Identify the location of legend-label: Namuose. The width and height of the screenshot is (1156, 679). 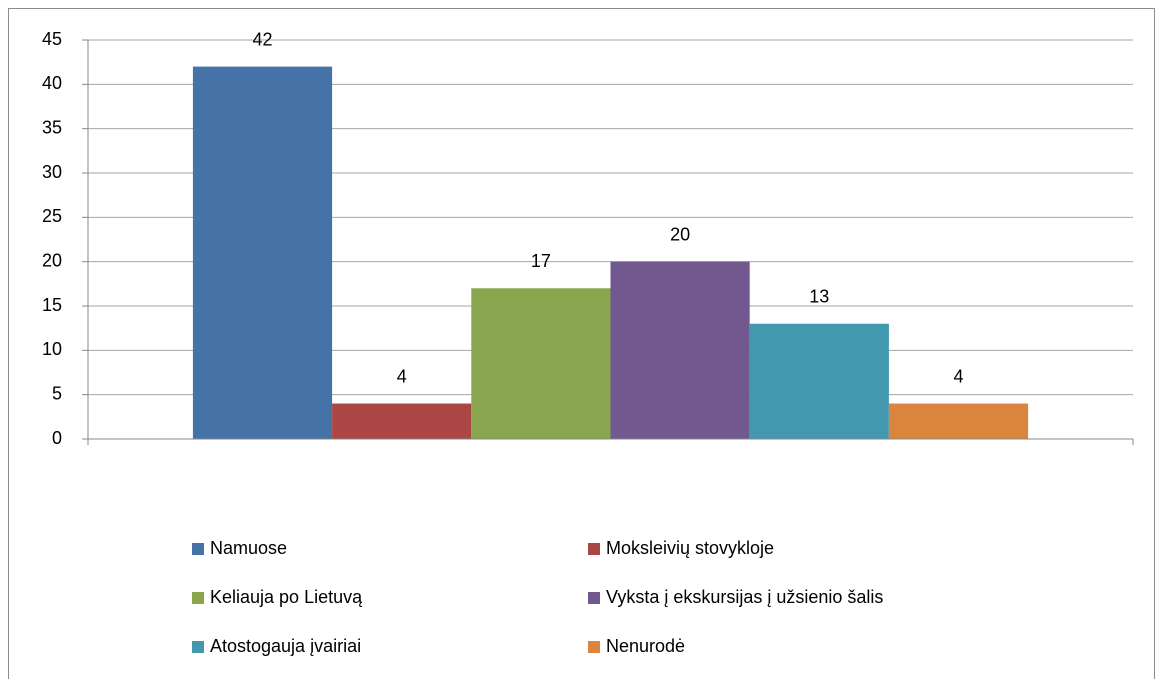
(248, 548).